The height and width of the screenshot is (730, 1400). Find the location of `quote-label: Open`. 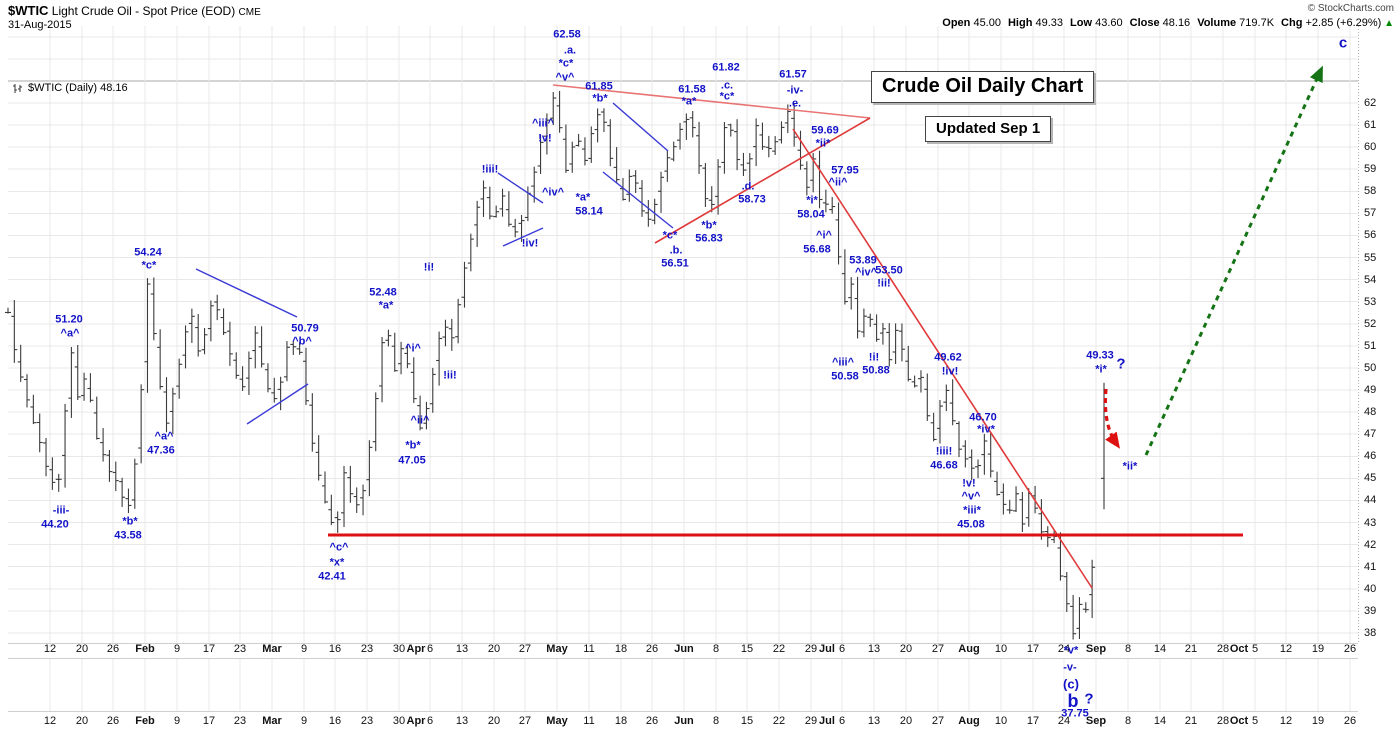

quote-label: Open is located at coordinates (956, 23).